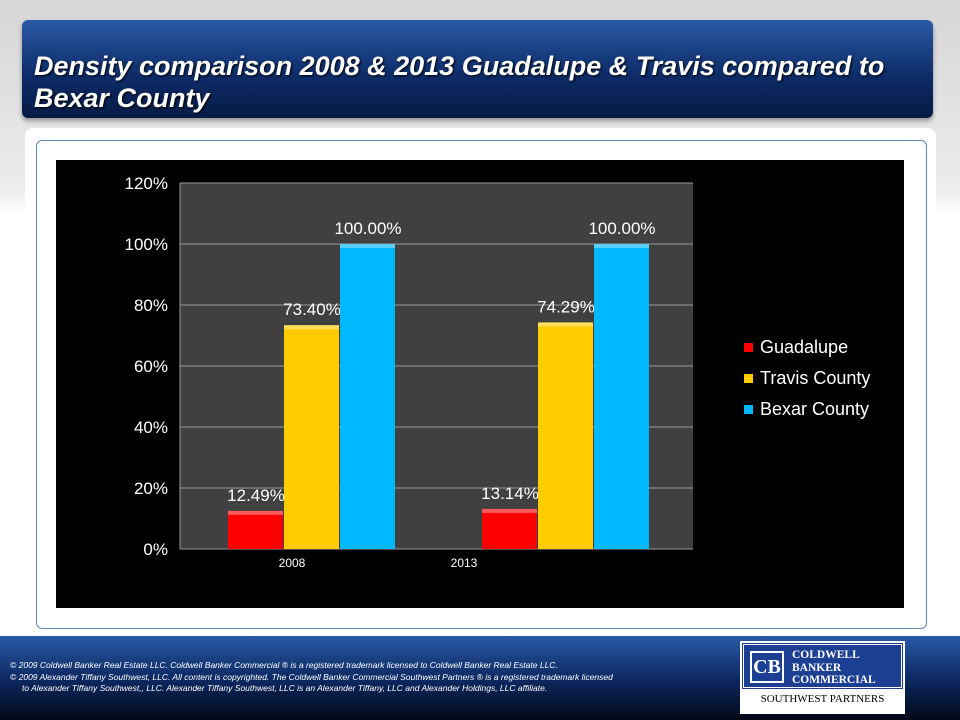 This screenshot has width=960, height=720. What do you see at coordinates (151, 488) in the screenshot?
I see `y-tick-label: 20%` at bounding box center [151, 488].